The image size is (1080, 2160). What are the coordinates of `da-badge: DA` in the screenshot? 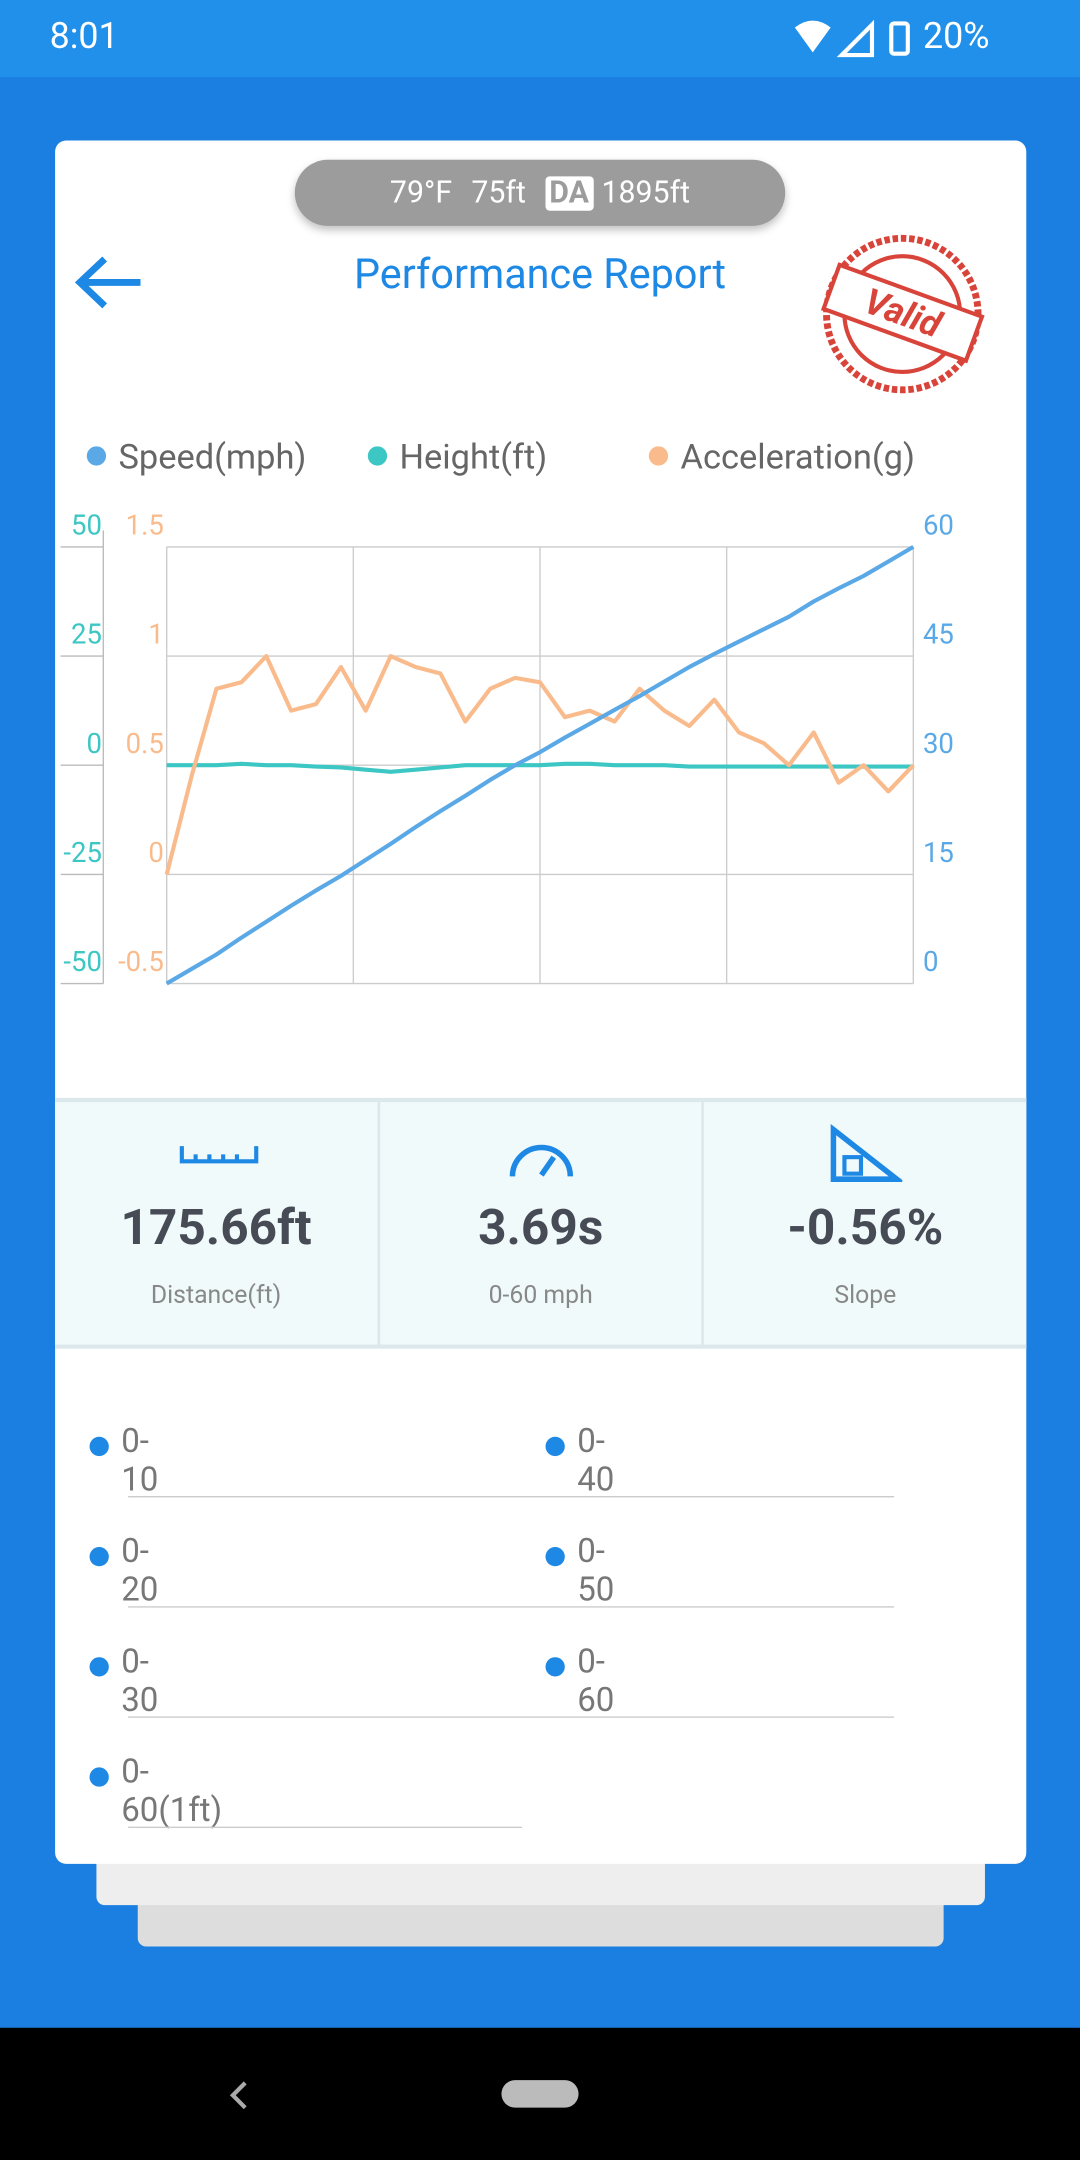 It's located at (569, 193).